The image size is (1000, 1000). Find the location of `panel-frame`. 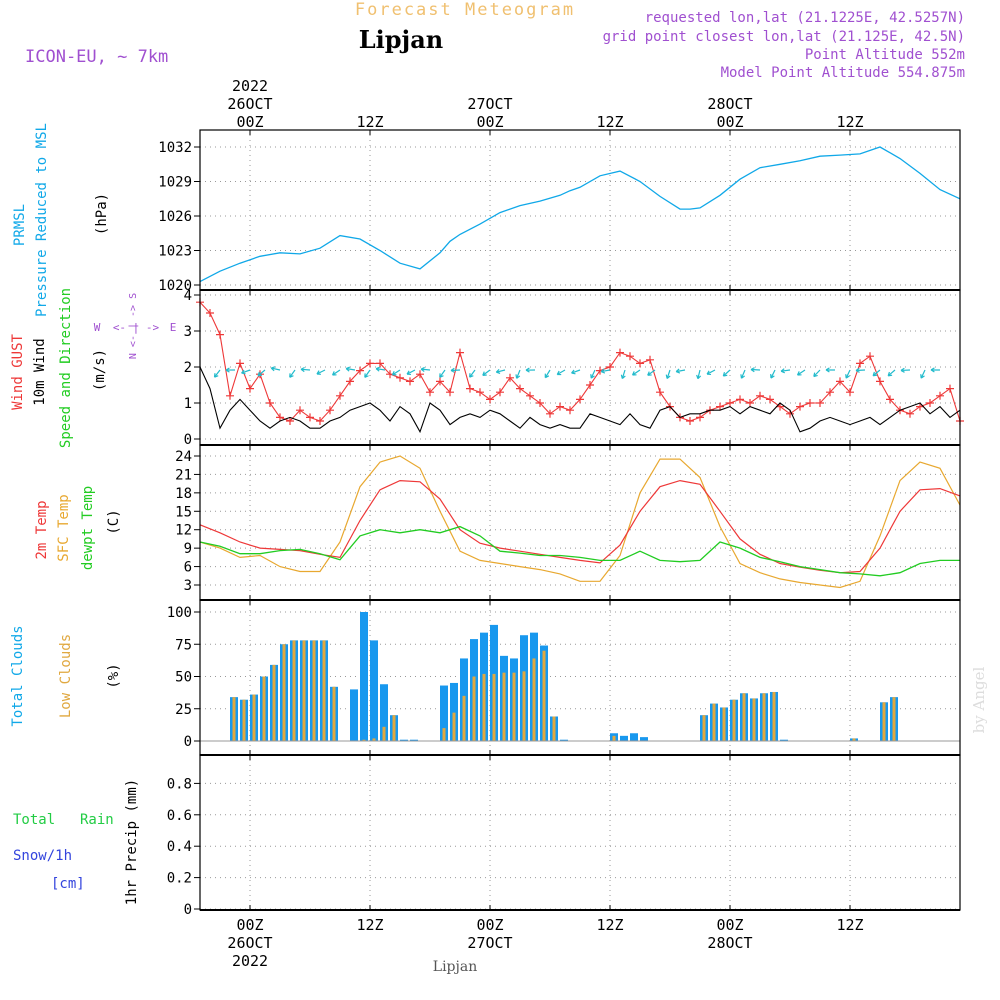

panel-frame is located at coordinates (580, 522).